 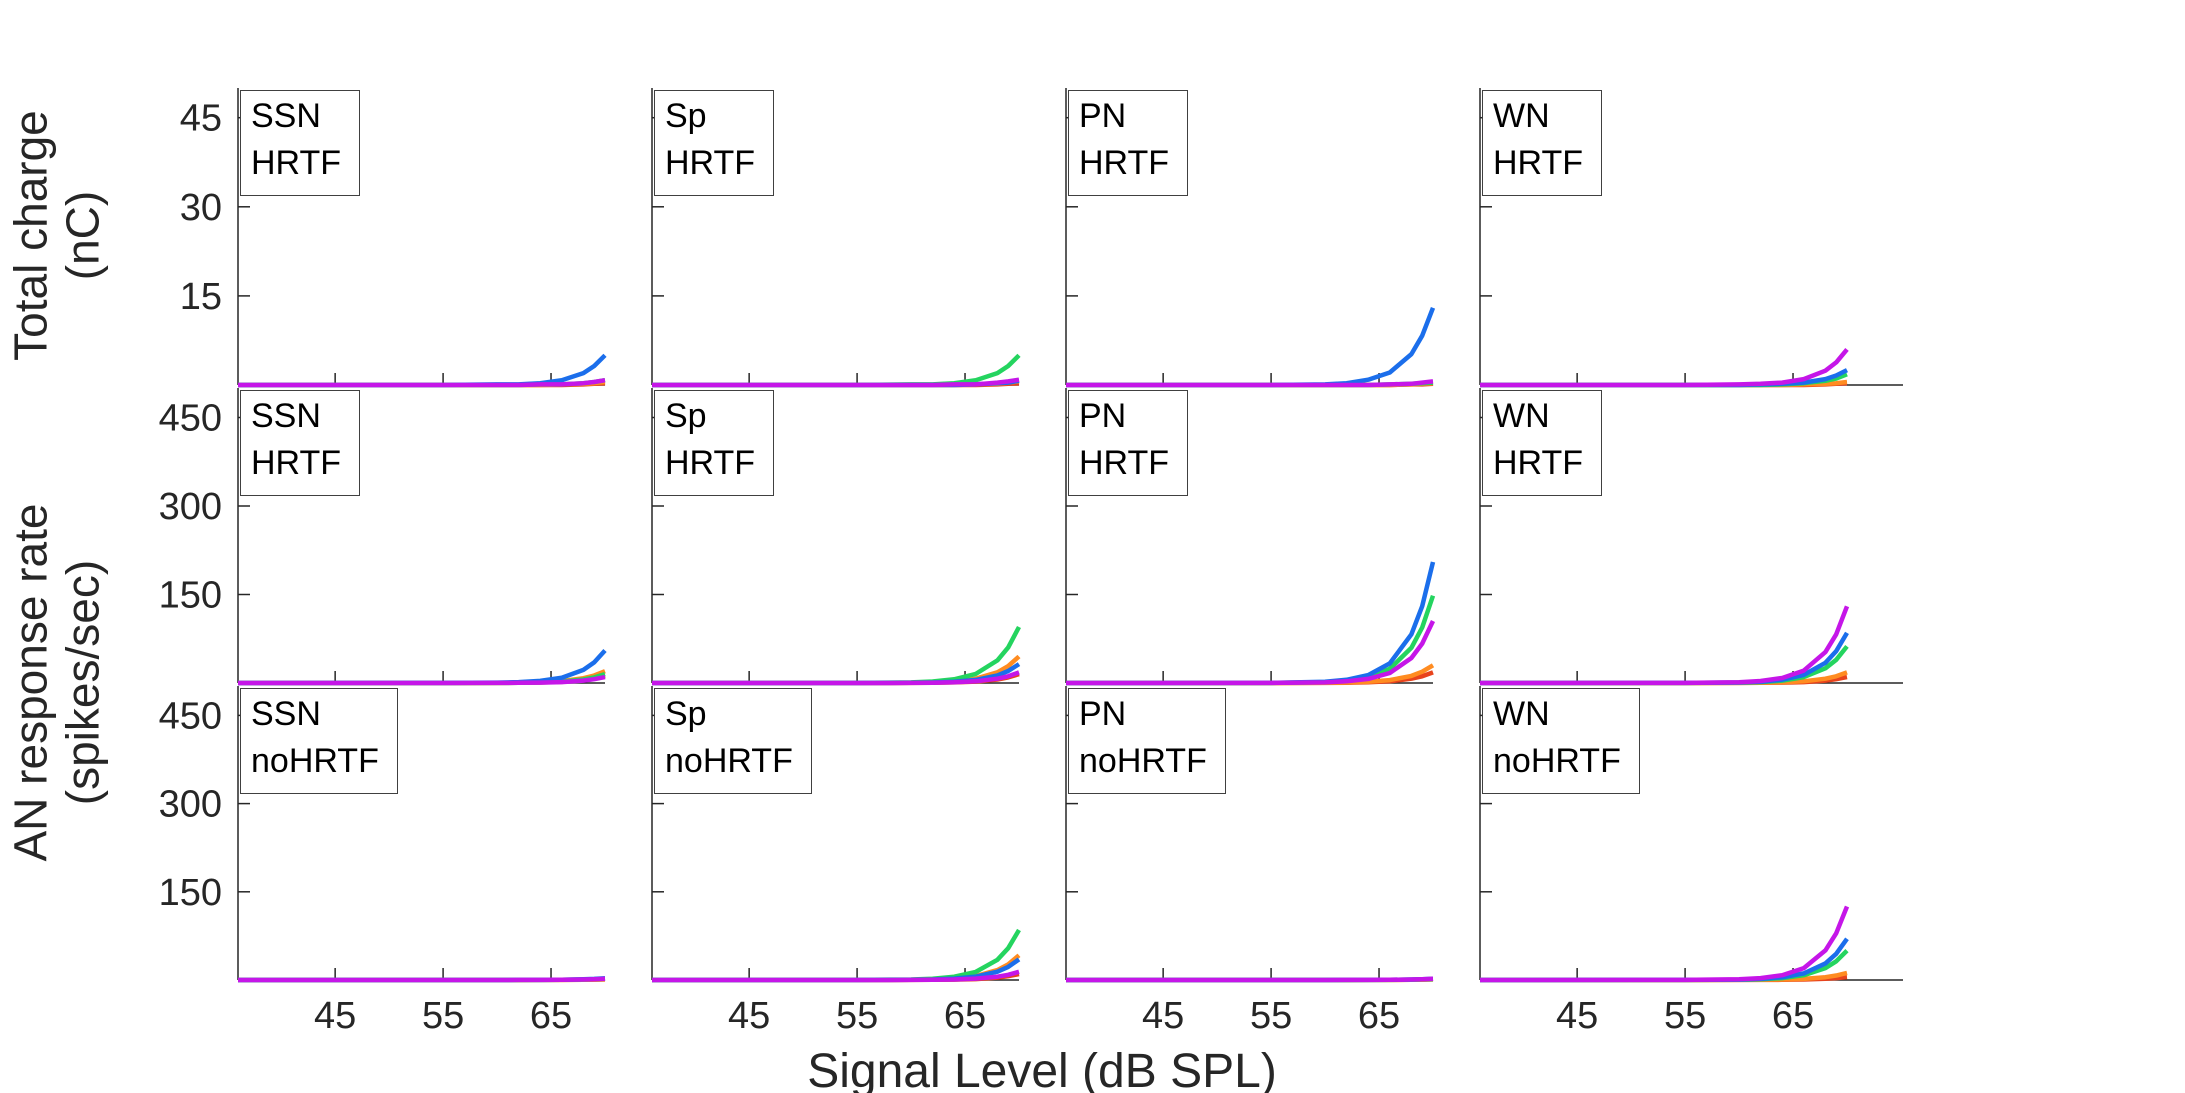 What do you see at coordinates (1664, 861) in the screenshot?
I see `panel-WN-noHRTF: 45 55 65` at bounding box center [1664, 861].